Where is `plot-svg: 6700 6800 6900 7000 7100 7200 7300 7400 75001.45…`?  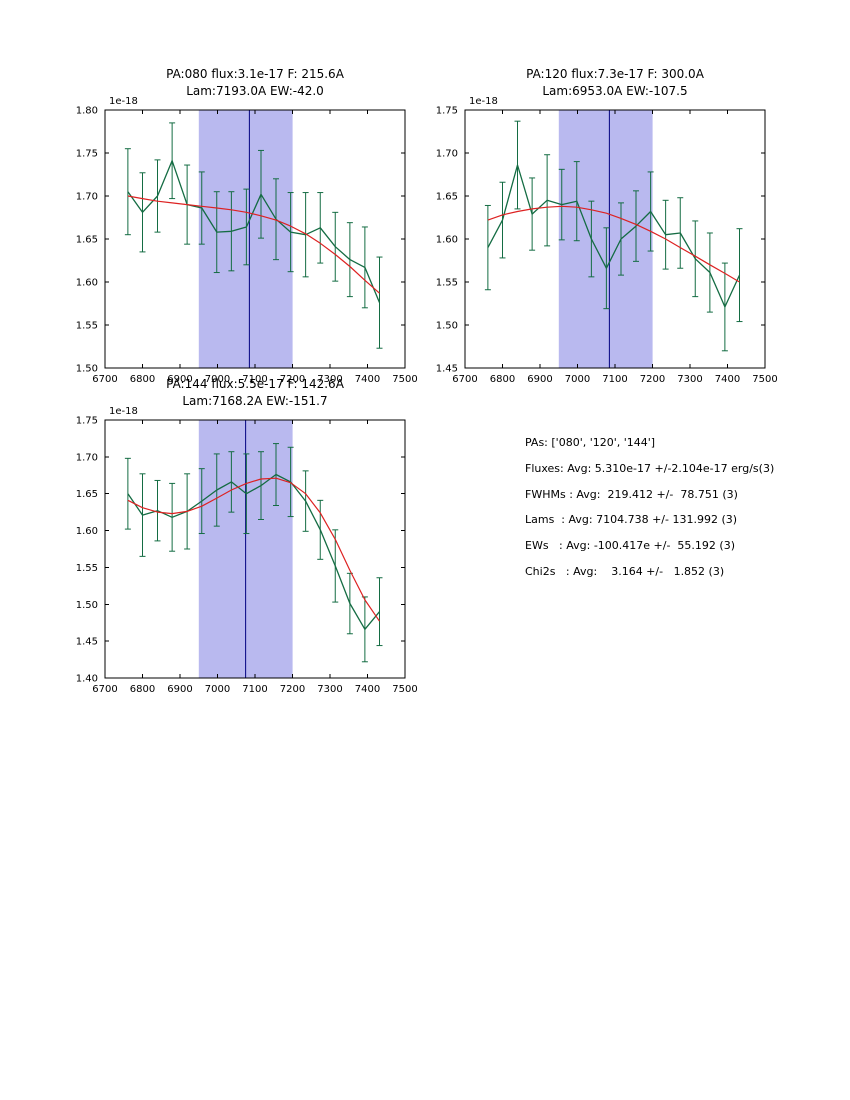
plot-svg: 6700 6800 6900 7000 7100 7200 7300 7400 75001.45… is located at coordinates (607, 240).